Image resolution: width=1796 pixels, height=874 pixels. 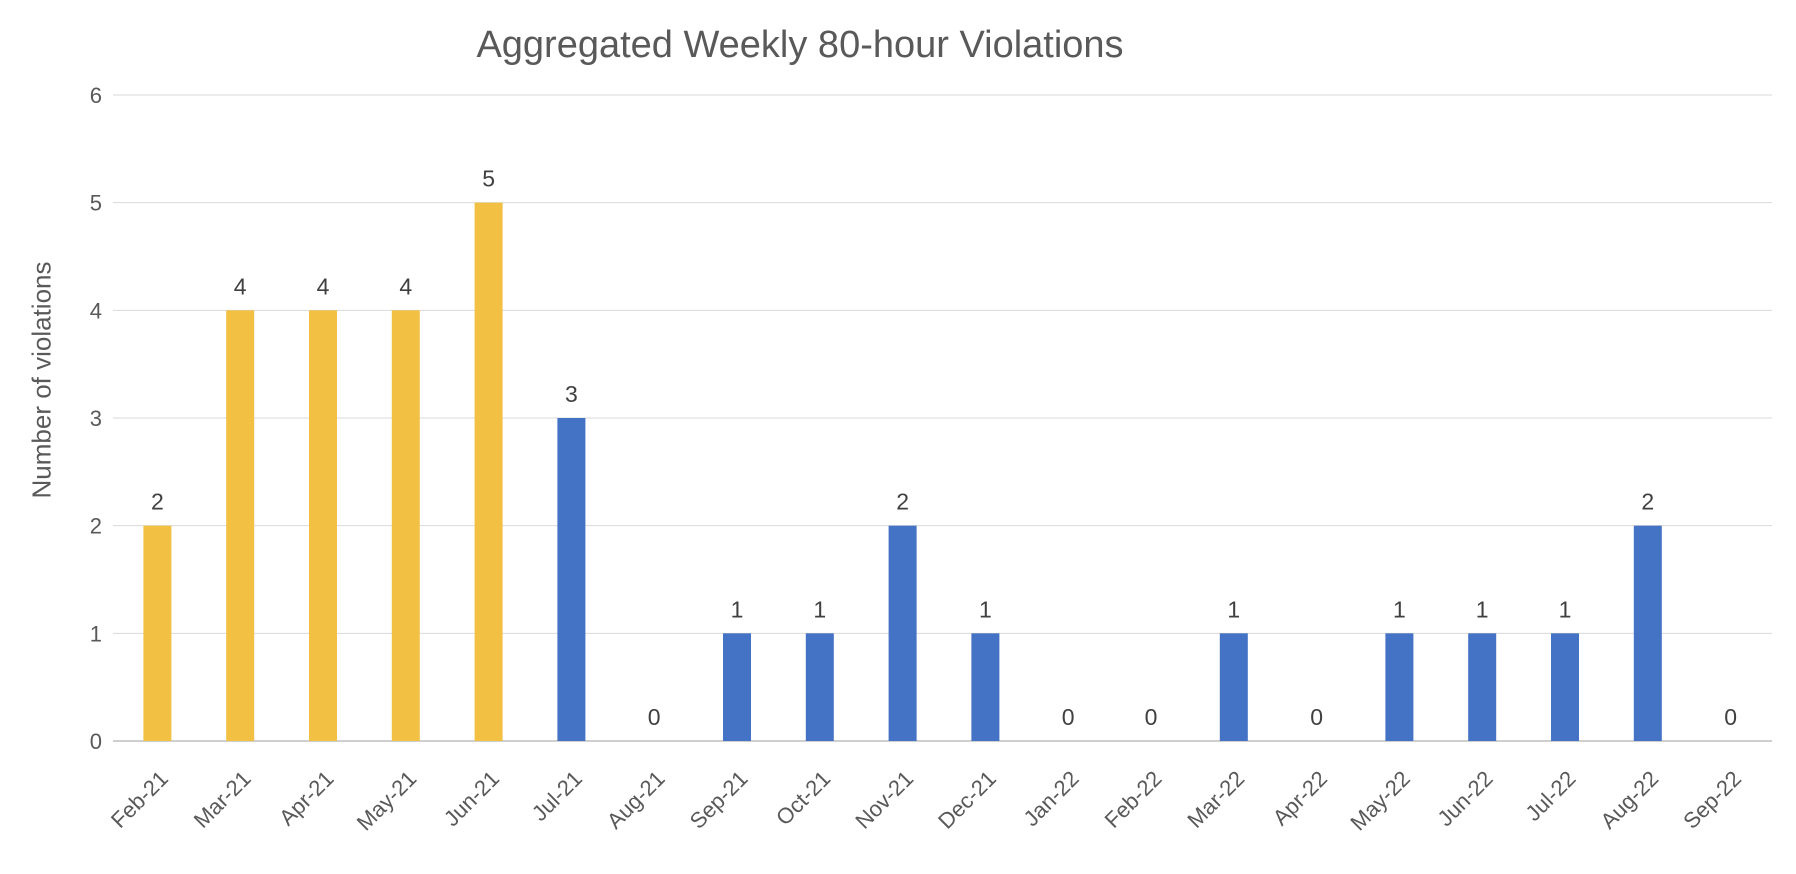 What do you see at coordinates (96, 203) in the screenshot?
I see `y-tick-label-5: 5` at bounding box center [96, 203].